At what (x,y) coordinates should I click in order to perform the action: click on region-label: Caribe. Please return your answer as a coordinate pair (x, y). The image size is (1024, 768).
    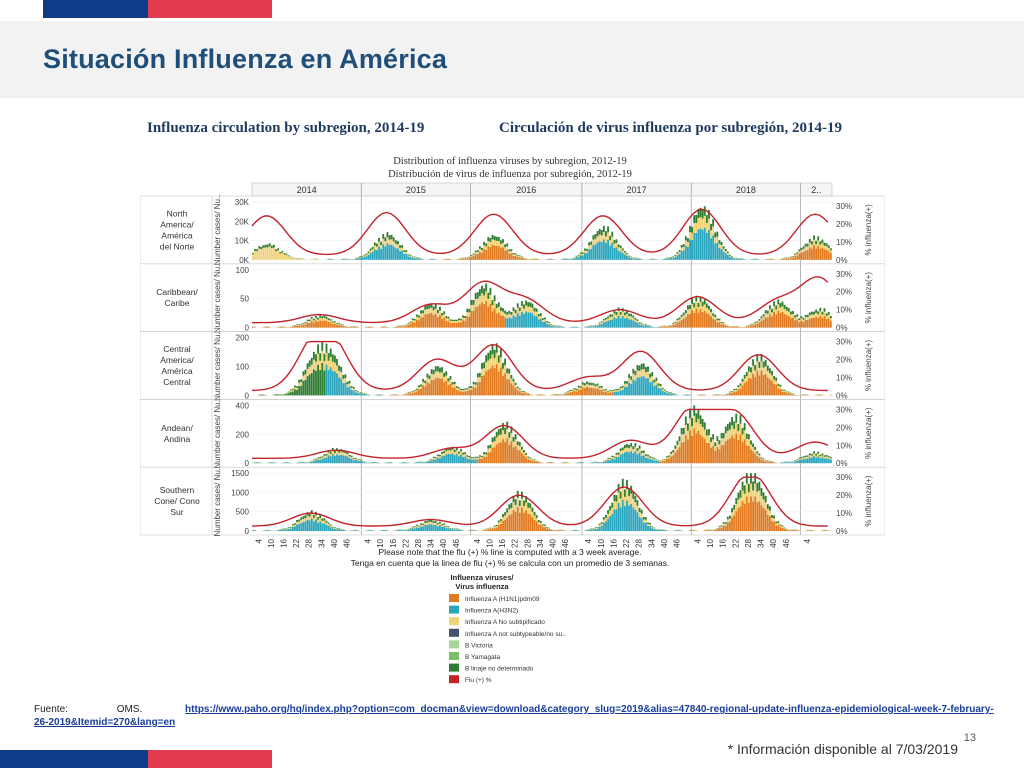
    Looking at the image, I should click on (176, 303).